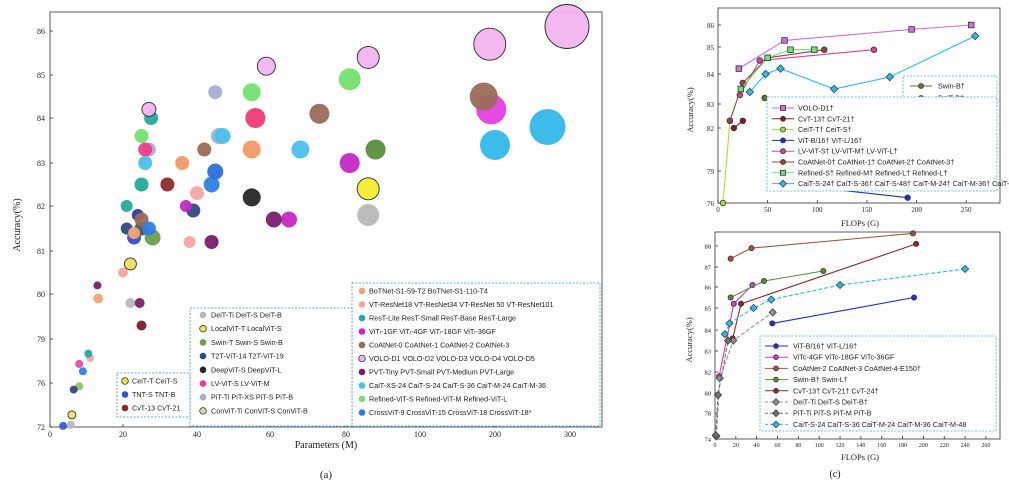 This screenshot has height=484, width=1009. I want to click on legend-label: T2T-ViT-14 T2T-ViT-19, so click(247, 356).